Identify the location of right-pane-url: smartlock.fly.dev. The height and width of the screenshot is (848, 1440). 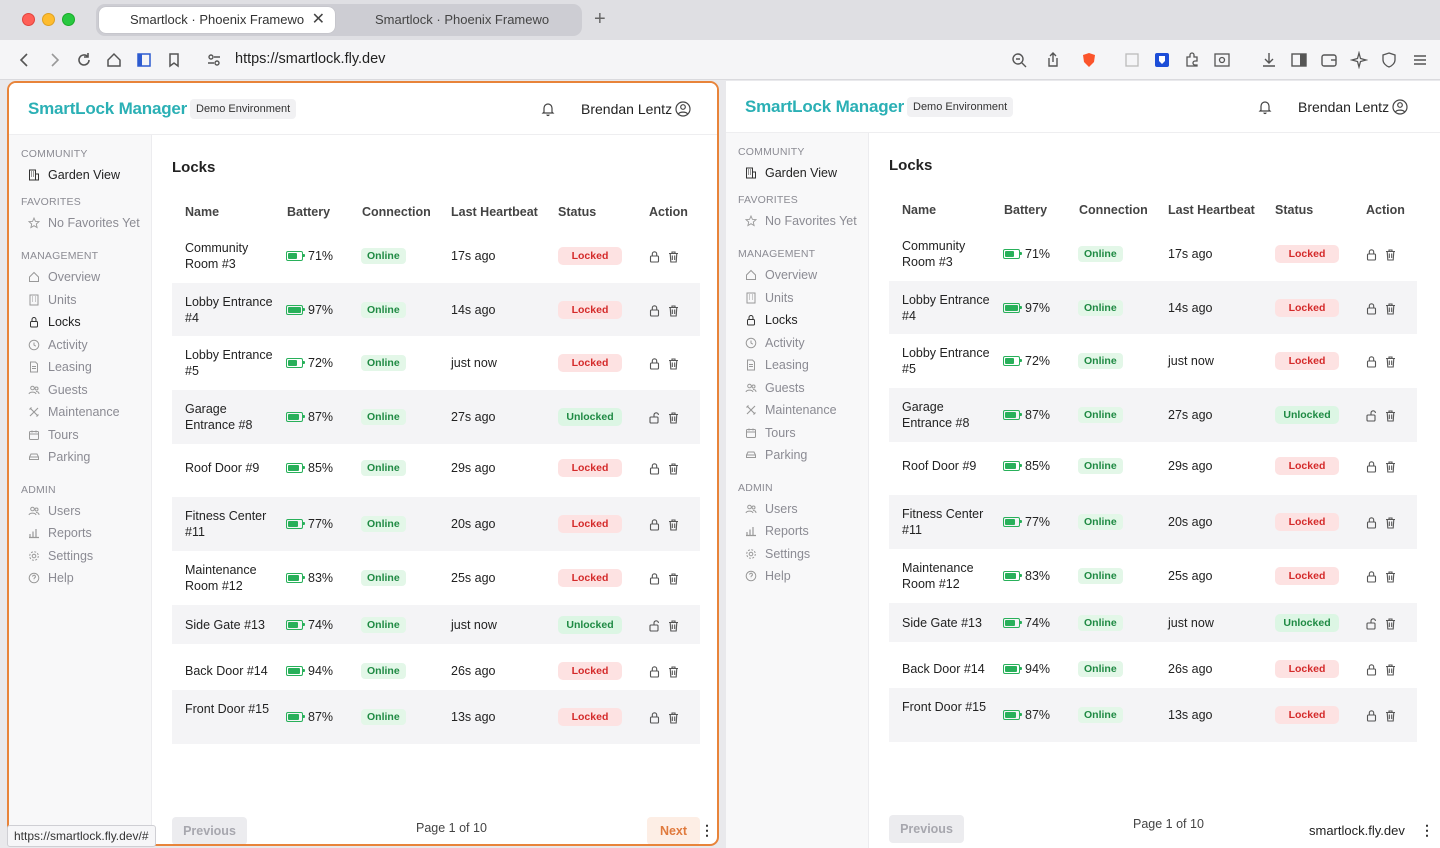
(1360, 831).